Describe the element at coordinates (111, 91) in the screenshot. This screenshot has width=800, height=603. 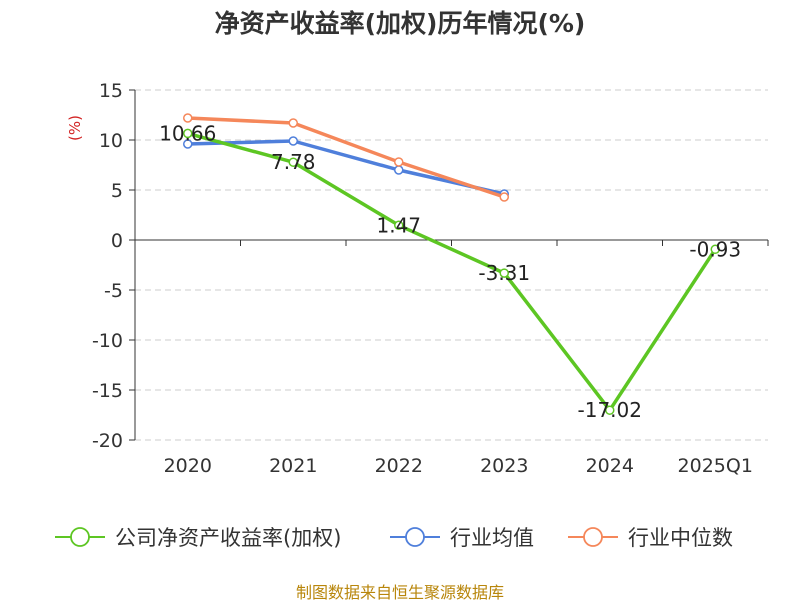
I see `y-tick-label: 15` at that location.